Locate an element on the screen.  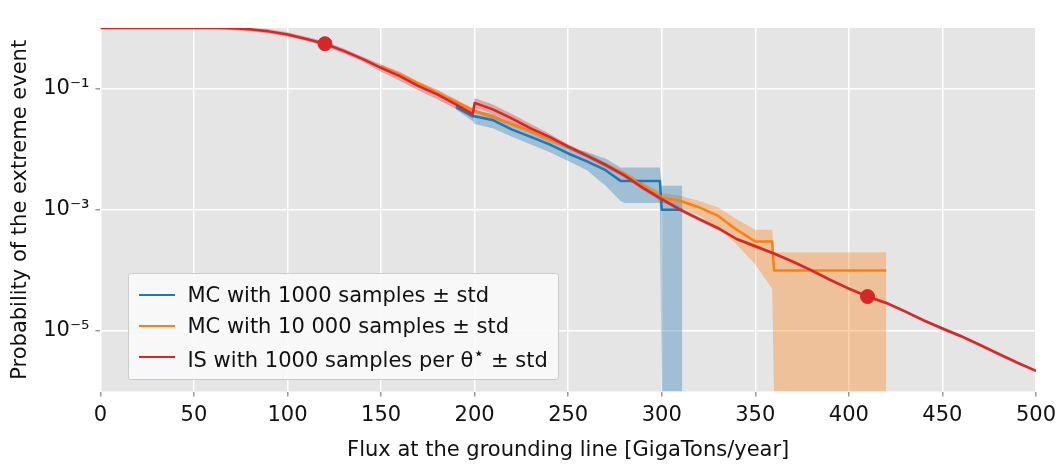
x-axis-title: Flux at the grounding line [GigaTons/year] is located at coordinates (568, 448).